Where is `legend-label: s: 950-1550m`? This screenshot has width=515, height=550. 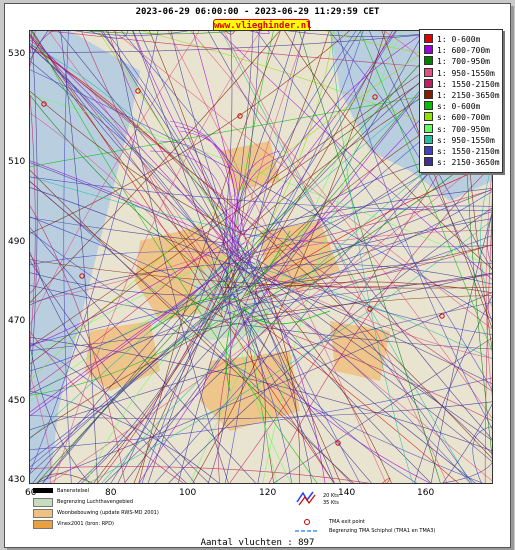
legend-label: s: 950-1550m is located at coordinates (466, 140).